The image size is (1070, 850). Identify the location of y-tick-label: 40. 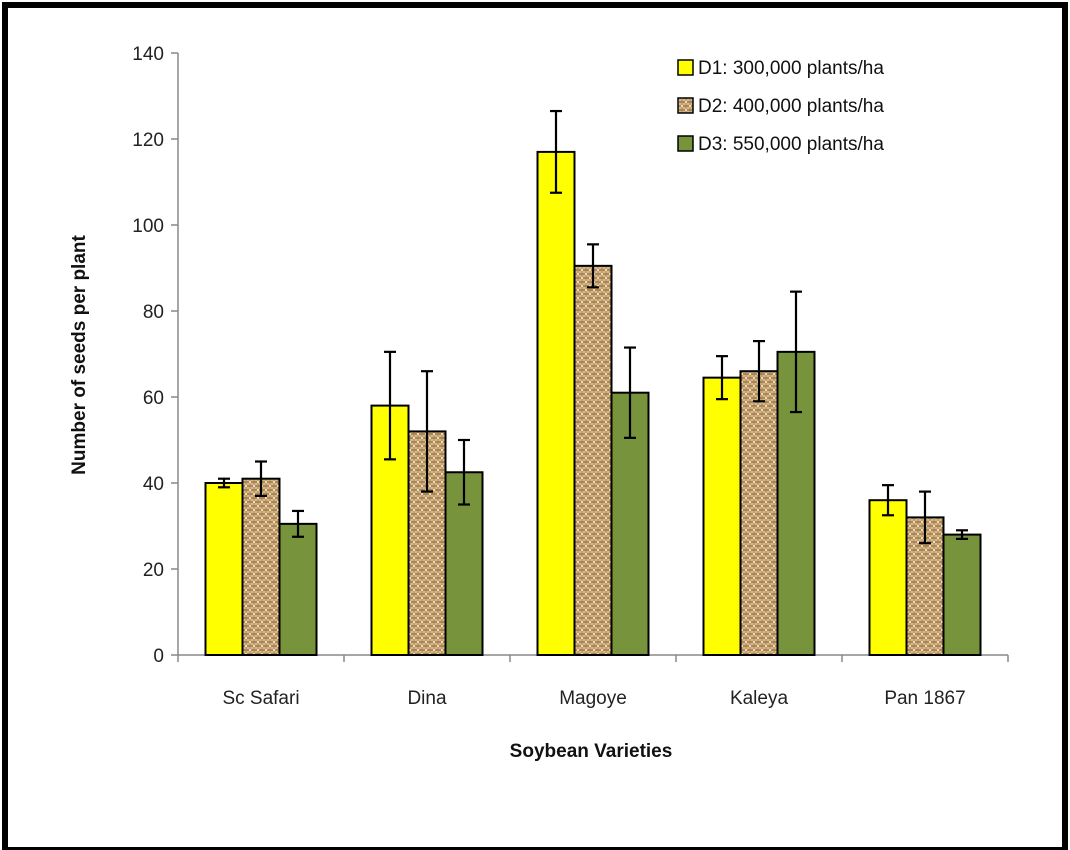
(153, 484).